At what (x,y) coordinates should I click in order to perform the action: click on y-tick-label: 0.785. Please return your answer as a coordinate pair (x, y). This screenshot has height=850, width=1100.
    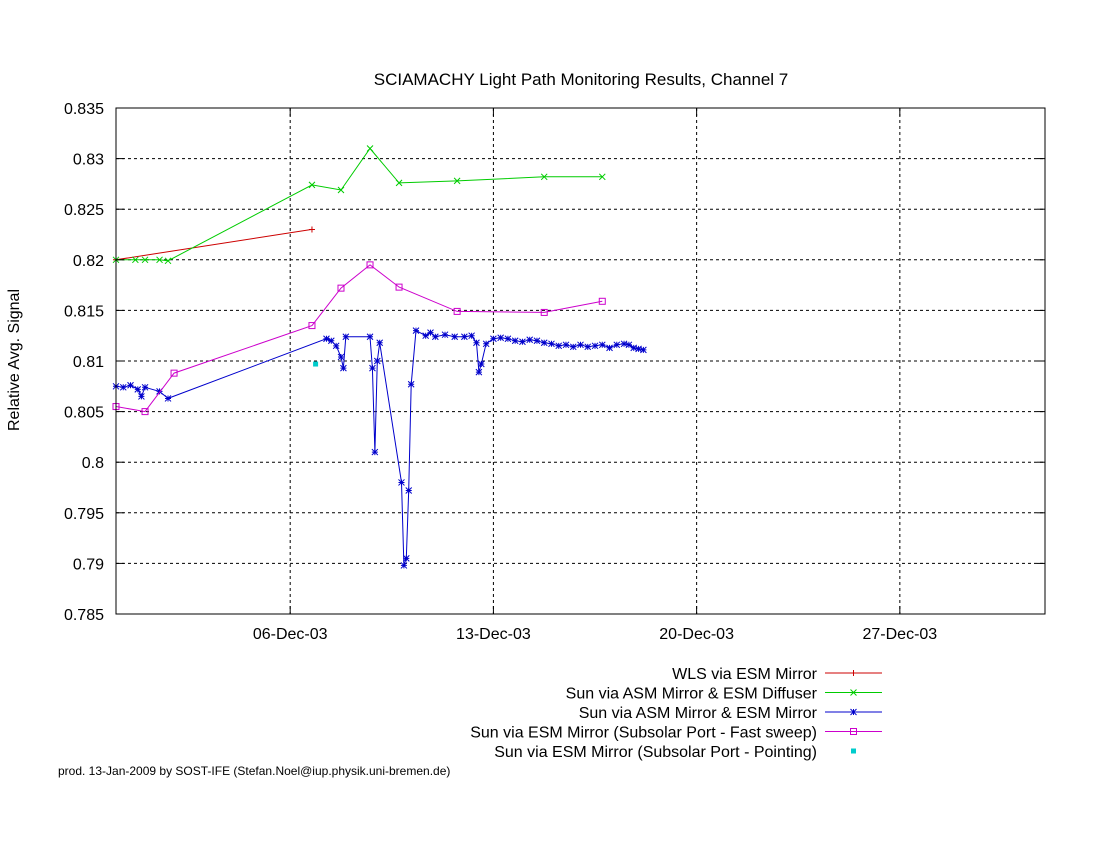
    Looking at the image, I should click on (84, 615).